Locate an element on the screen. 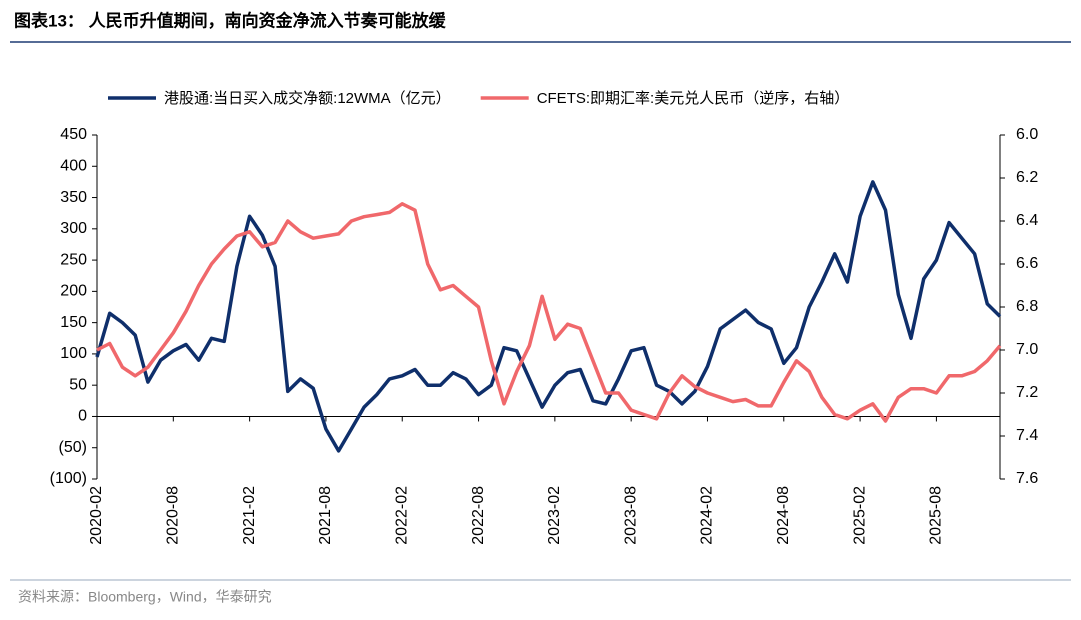 This screenshot has width=1081, height=620. x-tick-label: 2021-02 is located at coordinates (249, 515).